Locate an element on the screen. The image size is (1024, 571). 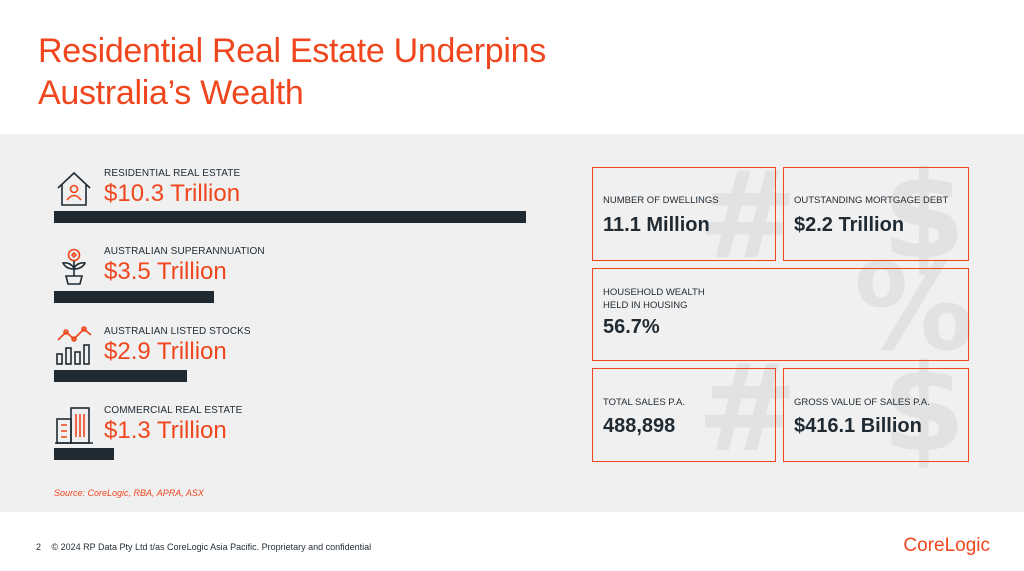
stat-value: $416.1 Billion is located at coordinates (858, 426).